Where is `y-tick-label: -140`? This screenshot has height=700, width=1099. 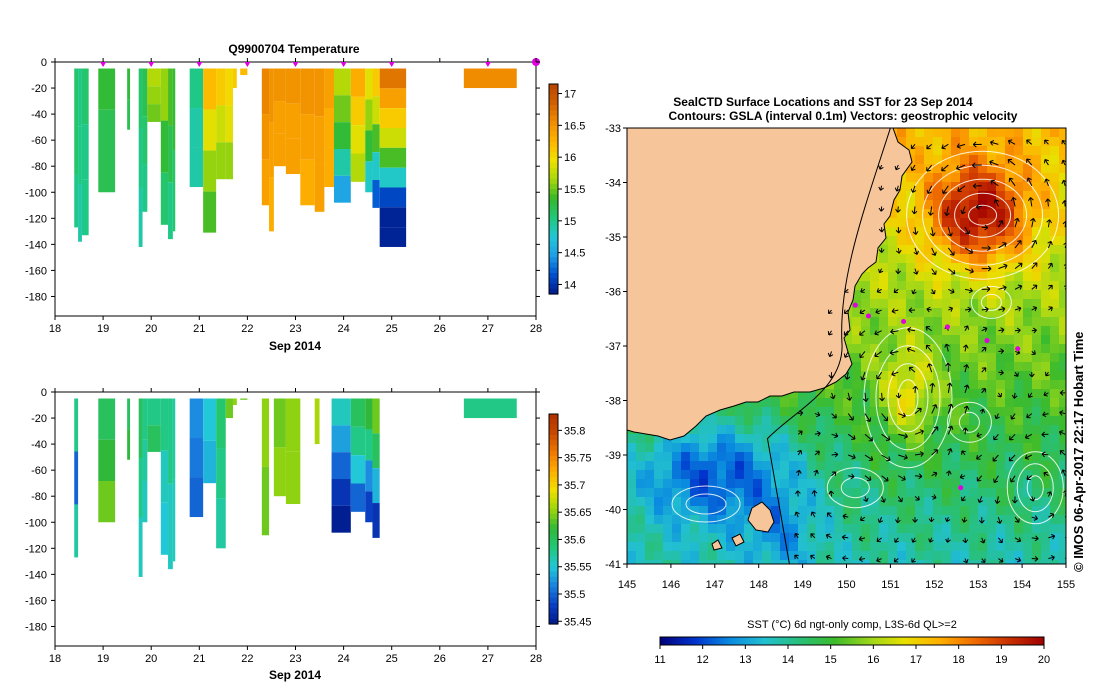
y-tick-label: -140 is located at coordinates (36, 575).